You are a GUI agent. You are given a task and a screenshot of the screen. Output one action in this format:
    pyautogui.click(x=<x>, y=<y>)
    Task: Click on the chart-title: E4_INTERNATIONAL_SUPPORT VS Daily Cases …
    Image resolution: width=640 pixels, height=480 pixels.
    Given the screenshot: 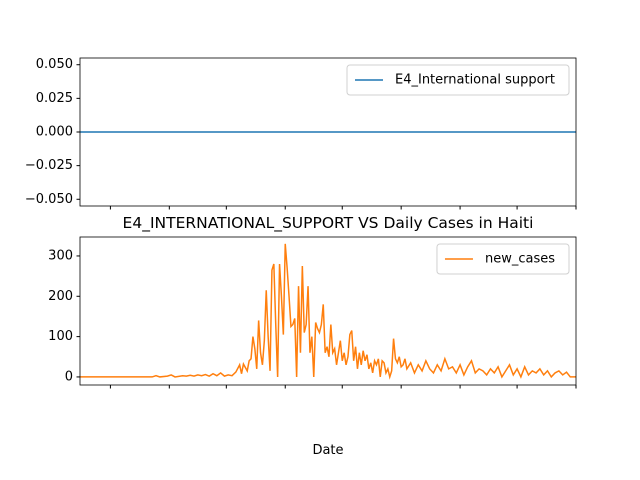 What is the action you would take?
    pyautogui.click(x=328, y=223)
    